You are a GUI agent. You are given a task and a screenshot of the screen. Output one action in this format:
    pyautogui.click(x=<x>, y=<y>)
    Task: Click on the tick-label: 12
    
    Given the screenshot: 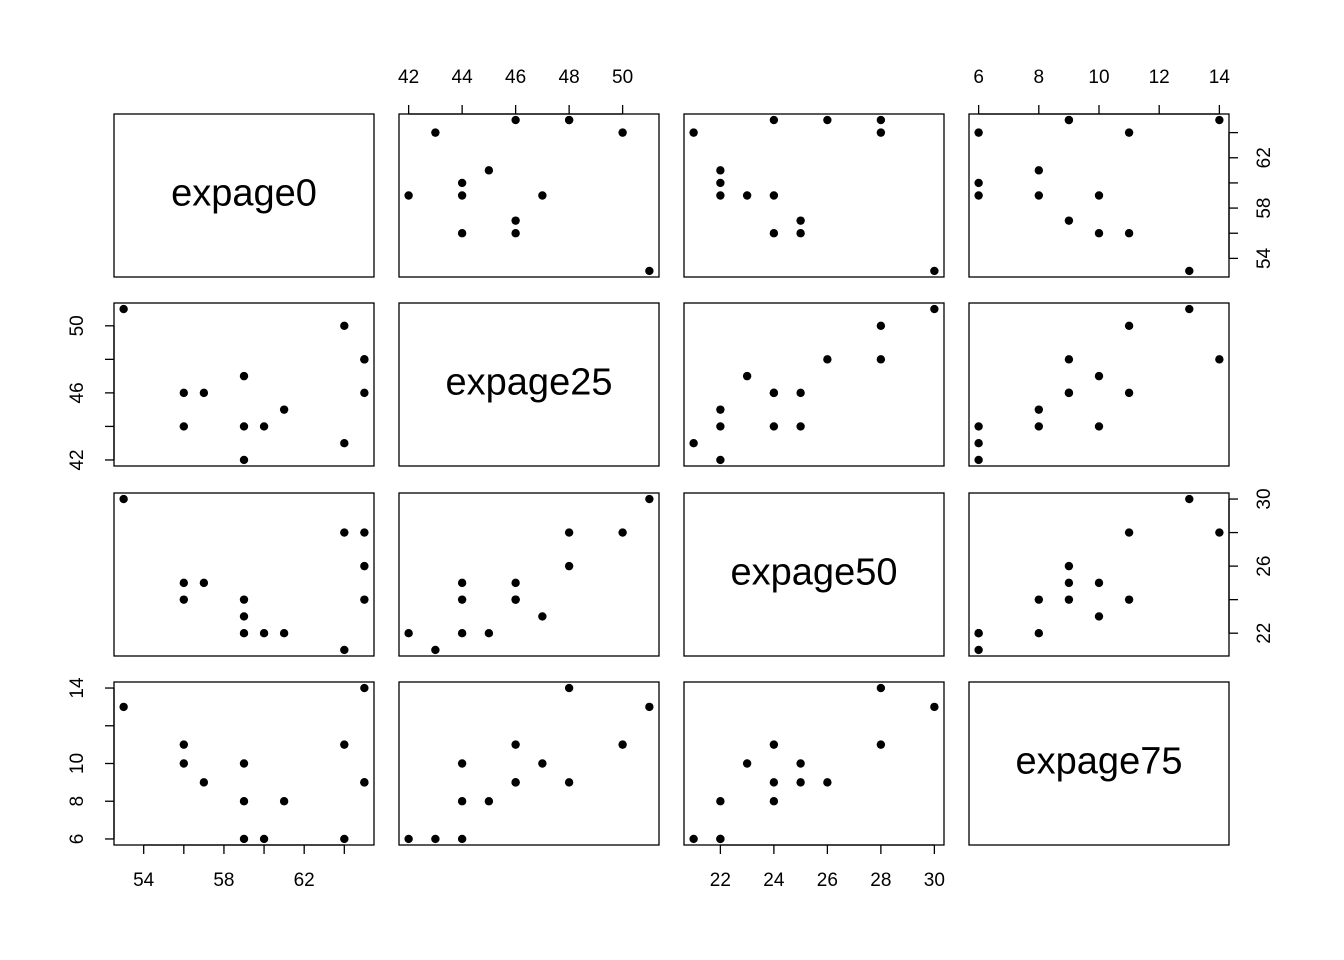 What is the action you would take?
    pyautogui.click(x=1159, y=77)
    